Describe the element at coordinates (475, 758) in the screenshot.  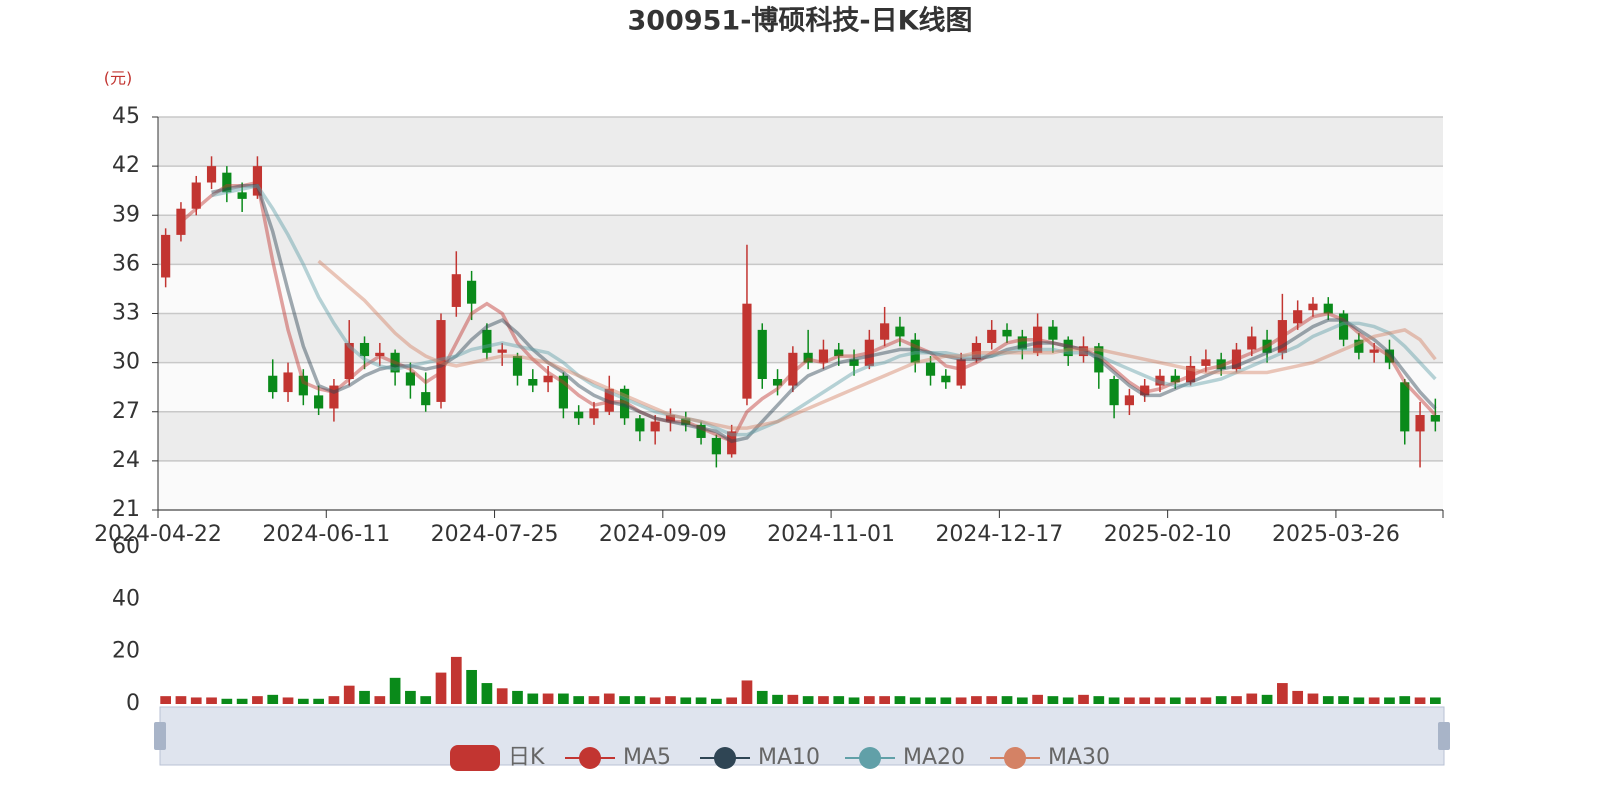
I see `legend-icon` at that location.